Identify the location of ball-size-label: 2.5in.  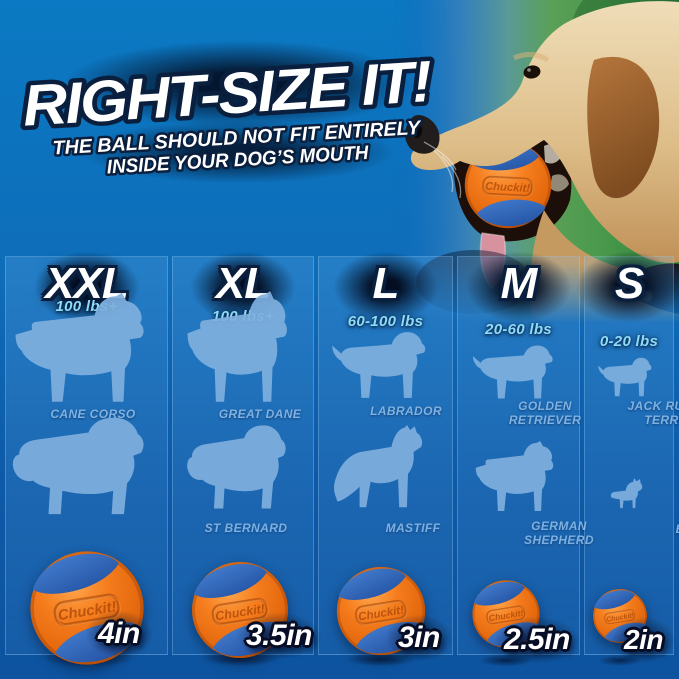
(537, 640).